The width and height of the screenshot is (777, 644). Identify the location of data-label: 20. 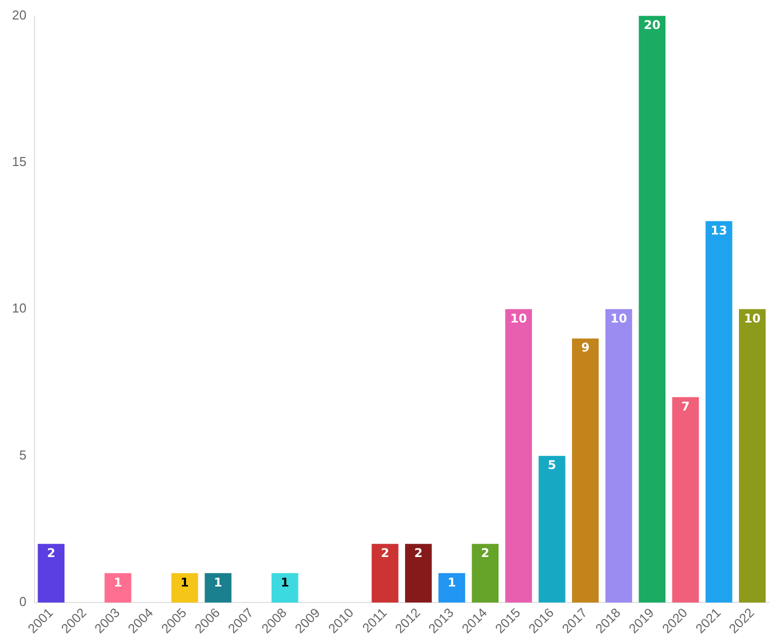
(652, 25).